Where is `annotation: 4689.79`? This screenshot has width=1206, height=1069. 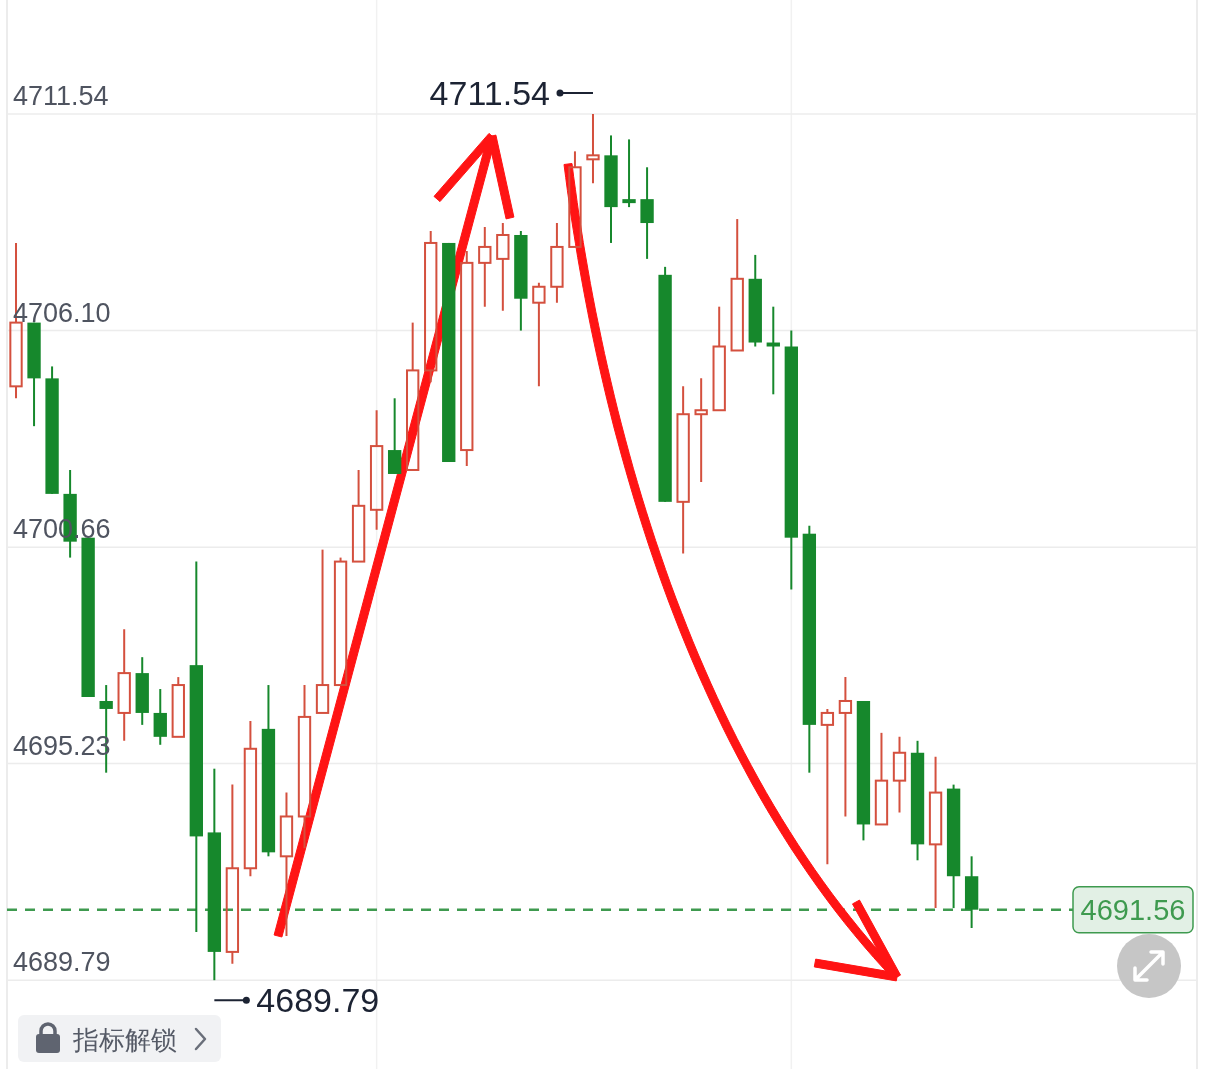 annotation: 4689.79 is located at coordinates (318, 1000).